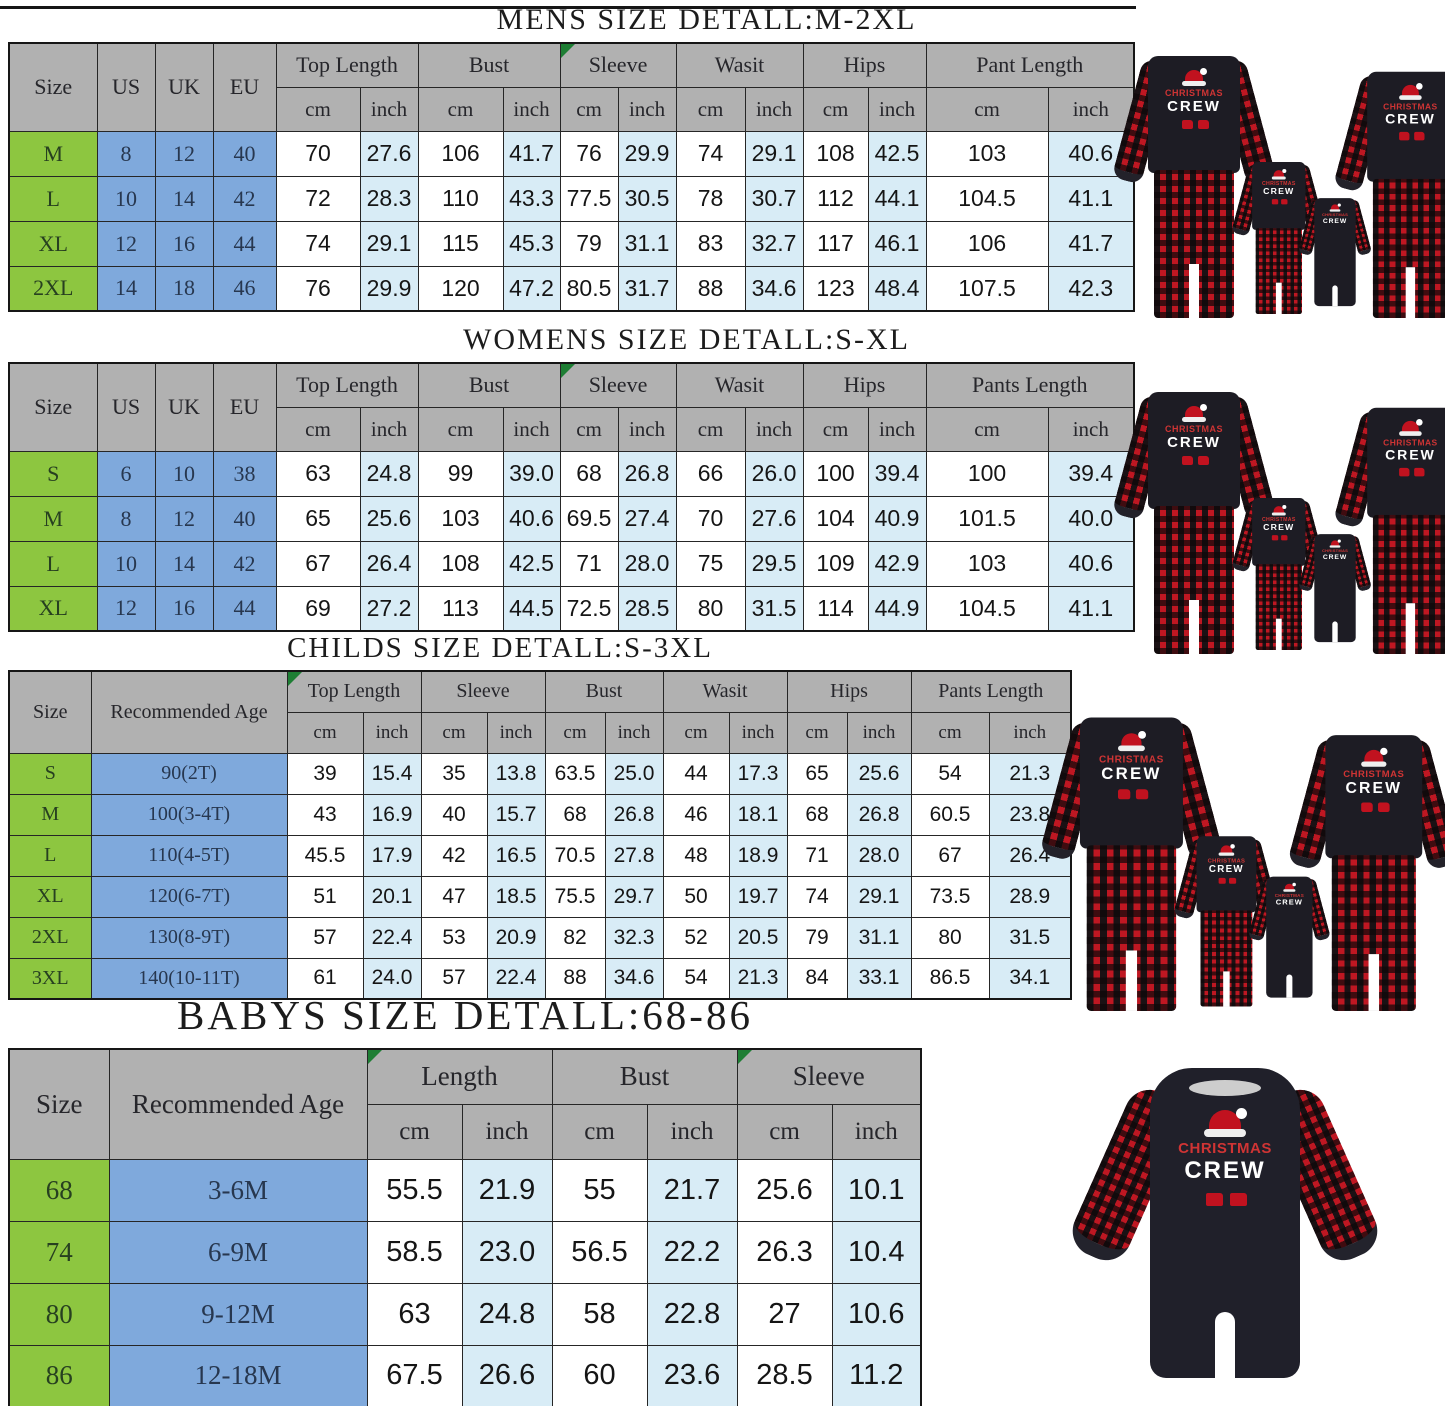 The width and height of the screenshot is (1445, 1406). What do you see at coordinates (696, 814) in the screenshot?
I see `value-cell: 46` at bounding box center [696, 814].